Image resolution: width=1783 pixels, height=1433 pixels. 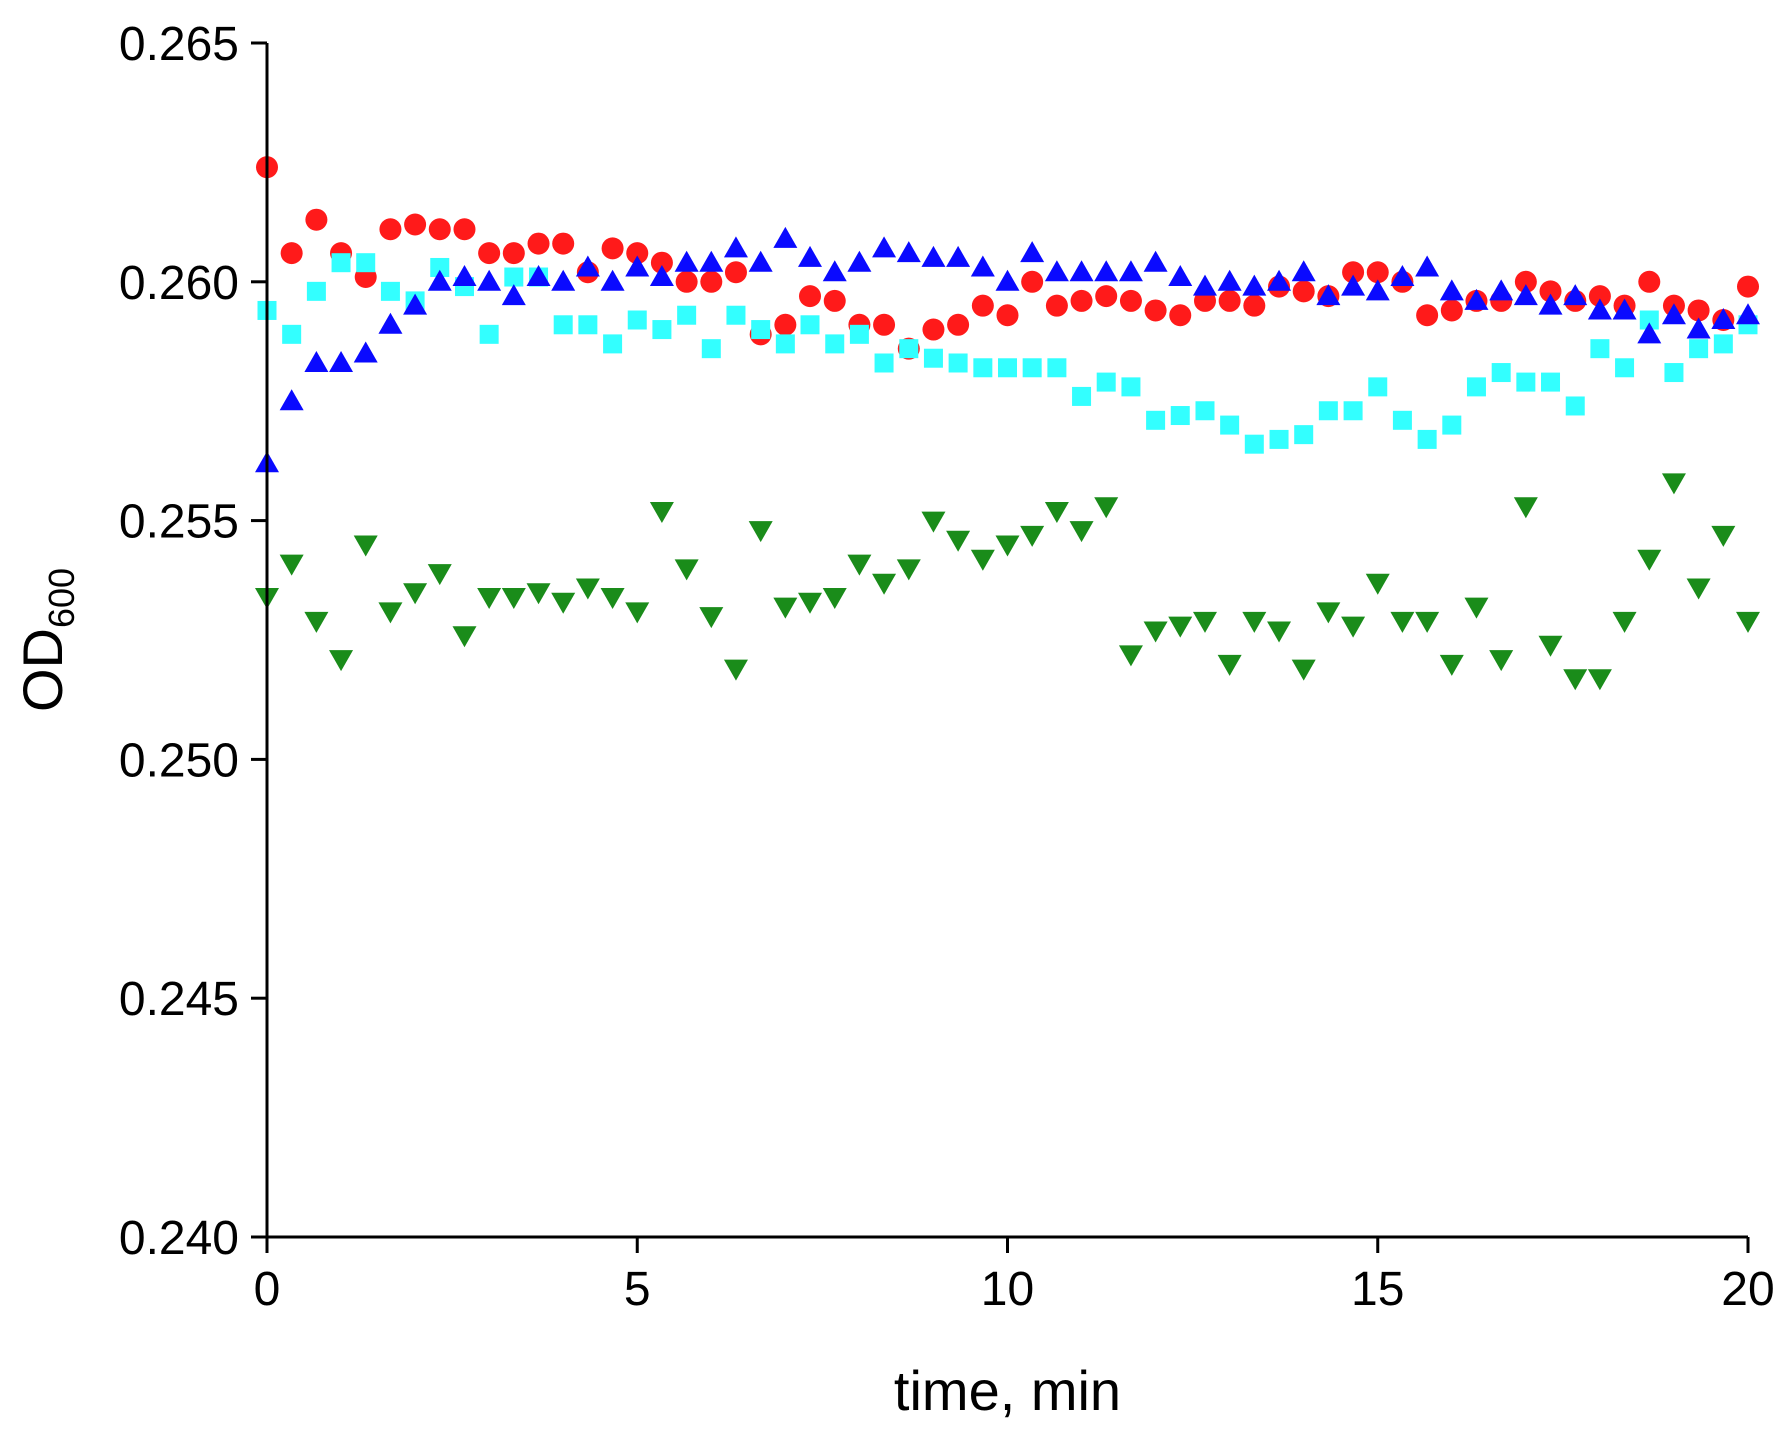 What do you see at coordinates (179, 999) in the screenshot?
I see `y-tick-label: 0.245` at bounding box center [179, 999].